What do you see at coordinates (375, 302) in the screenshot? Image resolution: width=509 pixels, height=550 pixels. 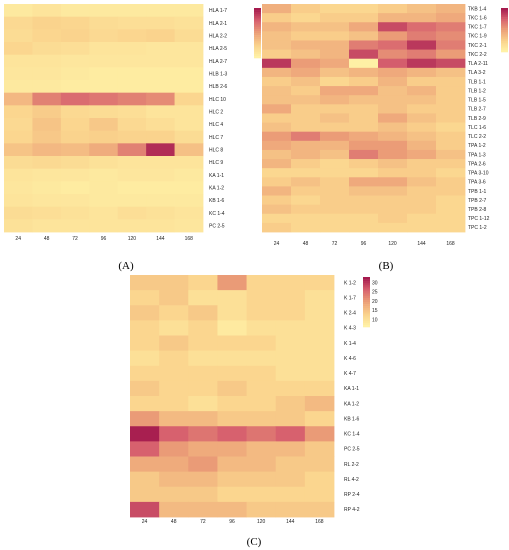 I see `colorbar-tick-label: 20` at bounding box center [375, 302].